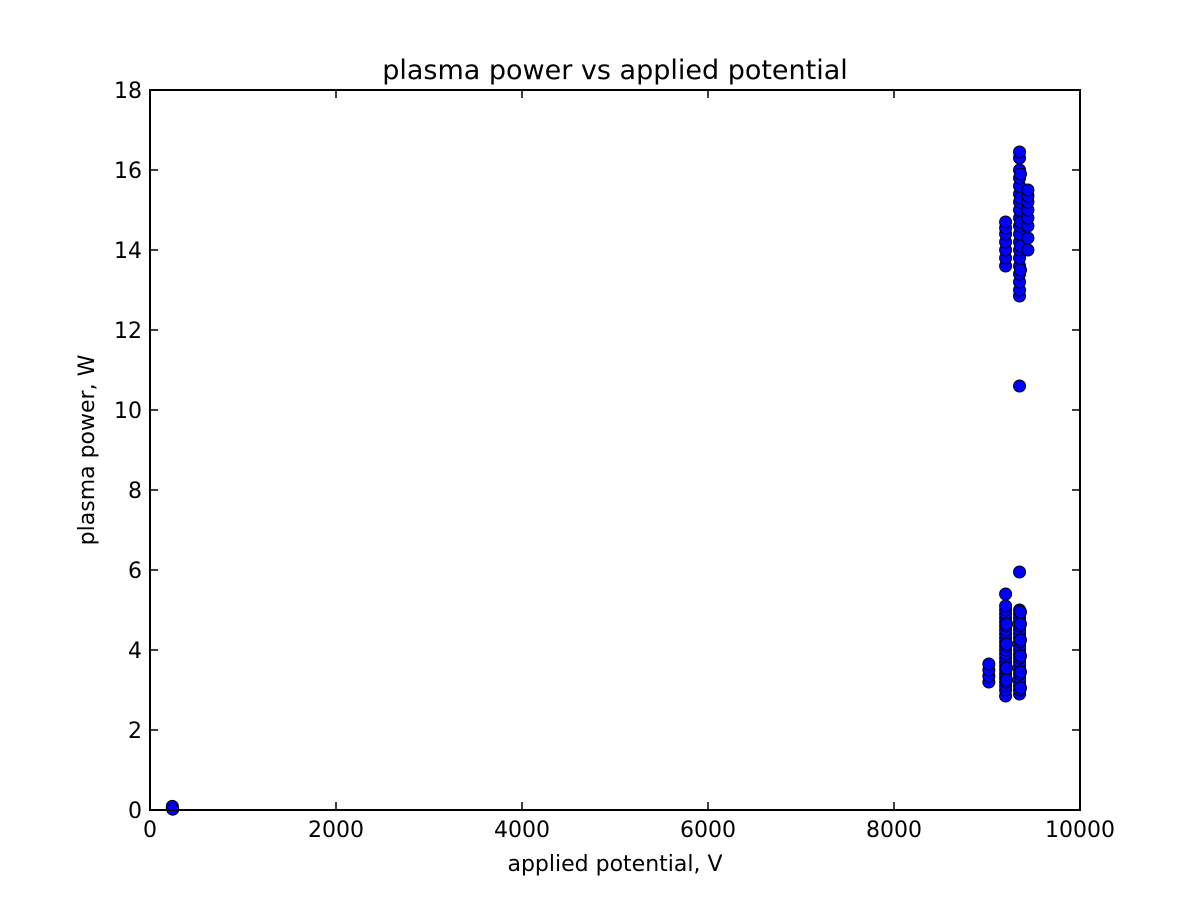  What do you see at coordinates (135, 811) in the screenshot?
I see `y-tick-label: 0` at bounding box center [135, 811].